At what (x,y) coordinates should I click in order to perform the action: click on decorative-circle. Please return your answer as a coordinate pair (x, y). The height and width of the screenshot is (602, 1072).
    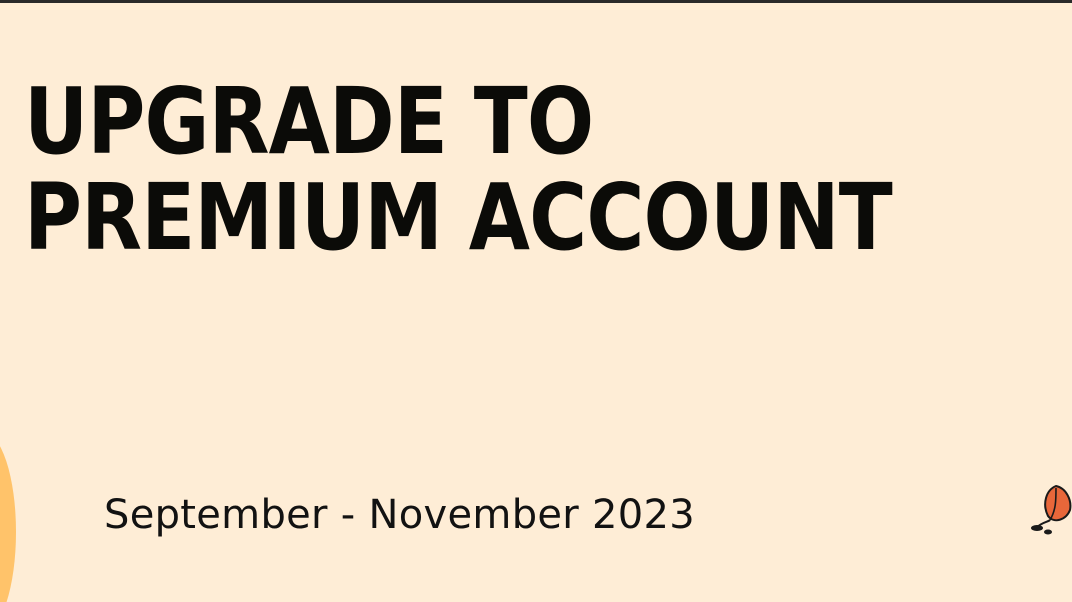
    Looking at the image, I should click on (8, 517).